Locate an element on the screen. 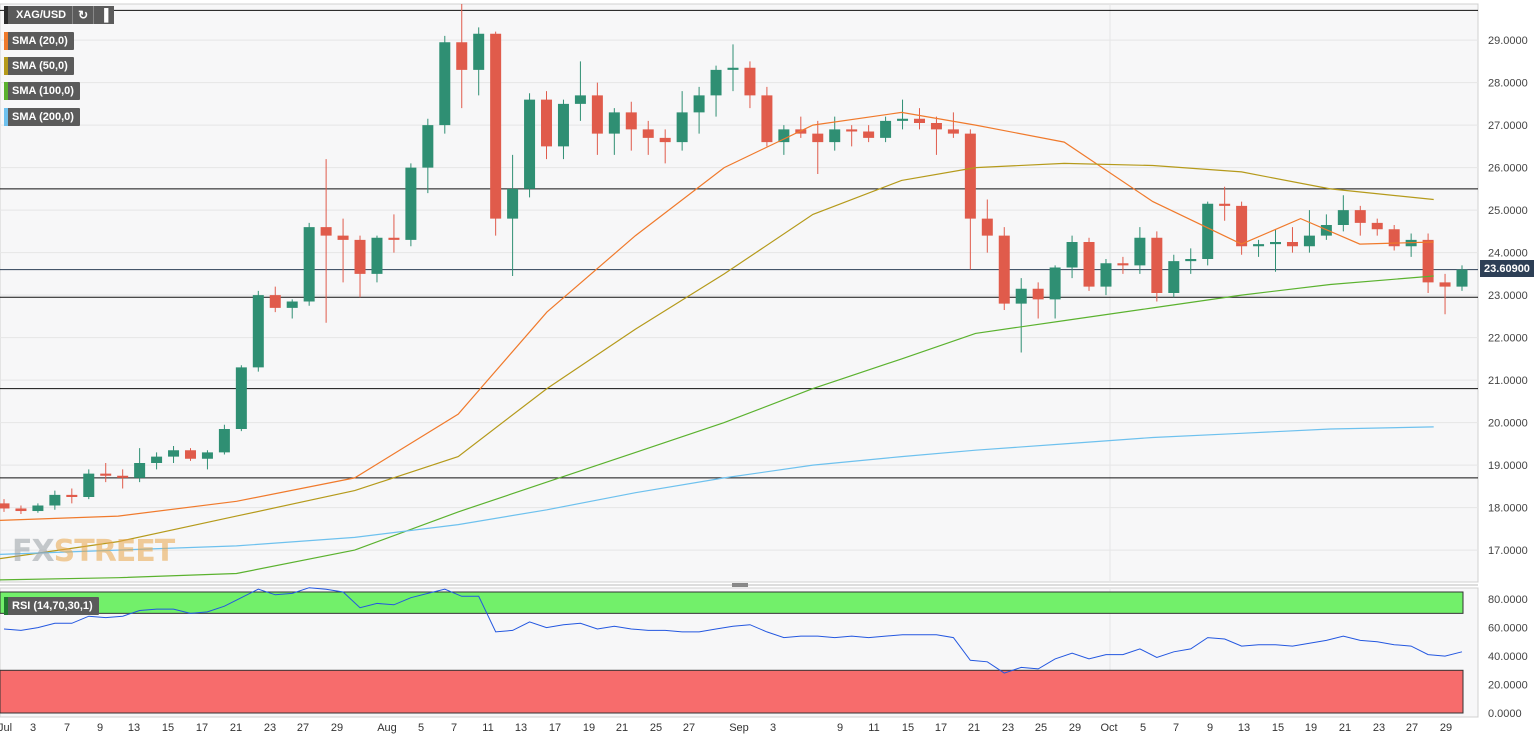 The width and height of the screenshot is (1536, 734). sma50-legend: SMA (50,0) is located at coordinates (39, 66).